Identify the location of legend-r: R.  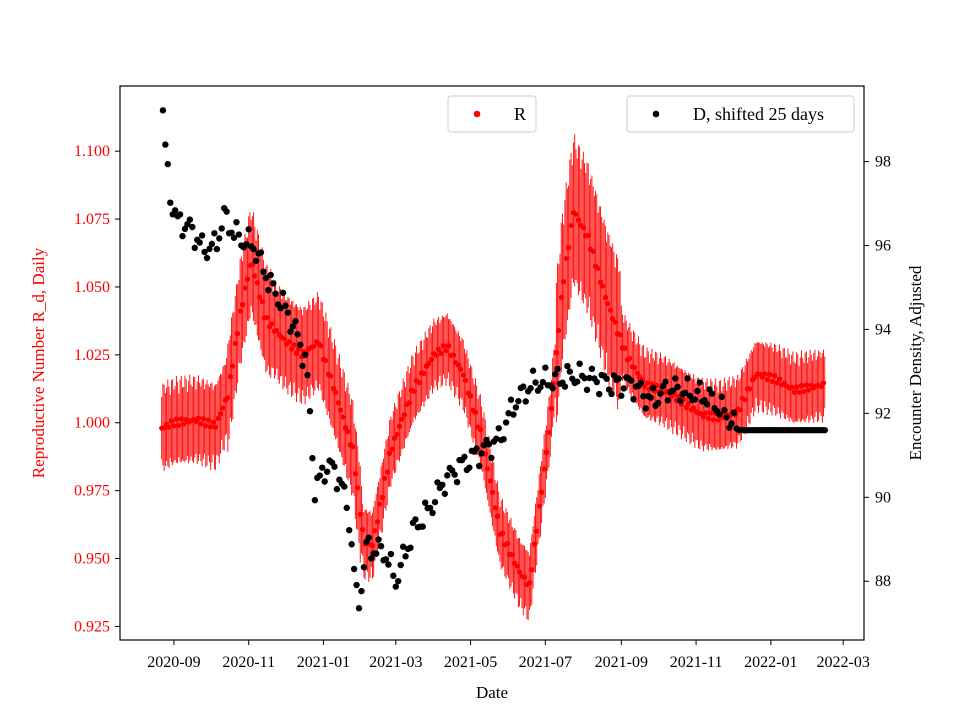
(492, 114).